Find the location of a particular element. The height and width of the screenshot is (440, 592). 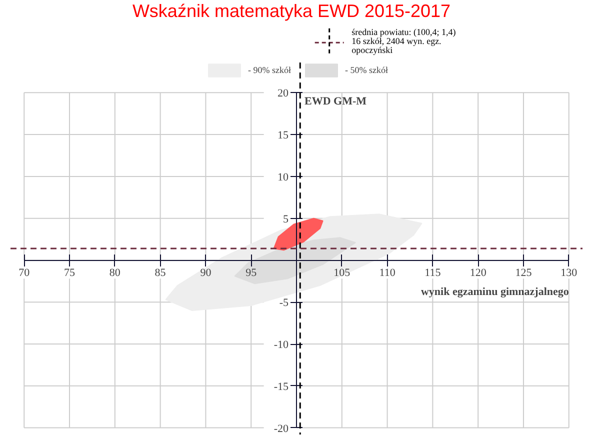

y-tick-label: -10 is located at coordinates (281, 345).